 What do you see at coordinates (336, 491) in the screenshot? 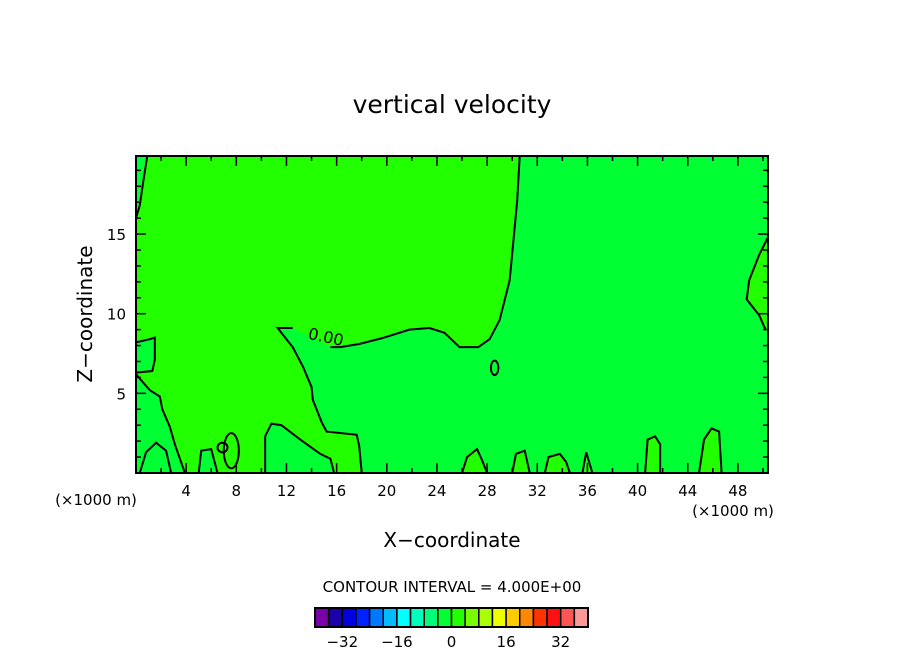
I see `x-tick-label: 16` at bounding box center [336, 491].